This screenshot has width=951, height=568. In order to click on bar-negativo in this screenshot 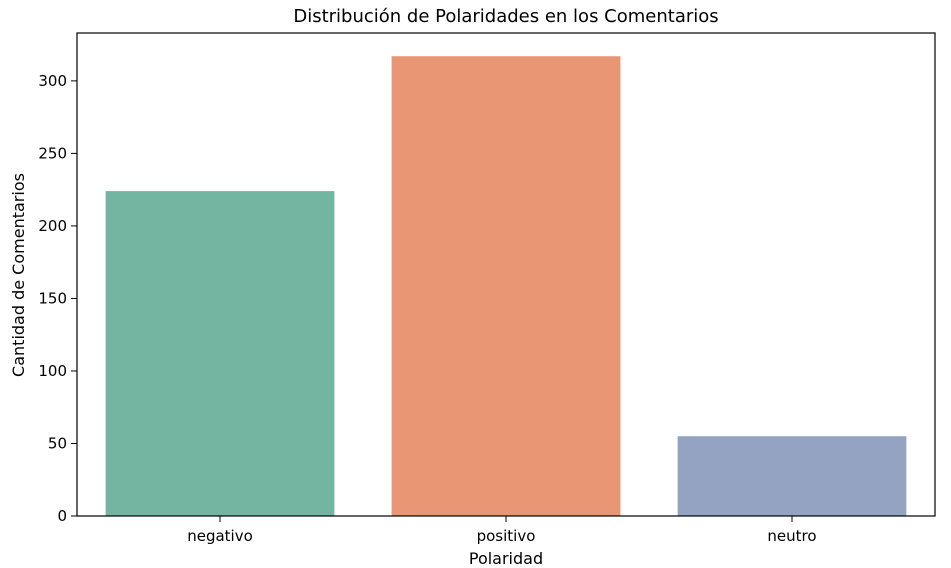, I will do `click(220, 353)`.